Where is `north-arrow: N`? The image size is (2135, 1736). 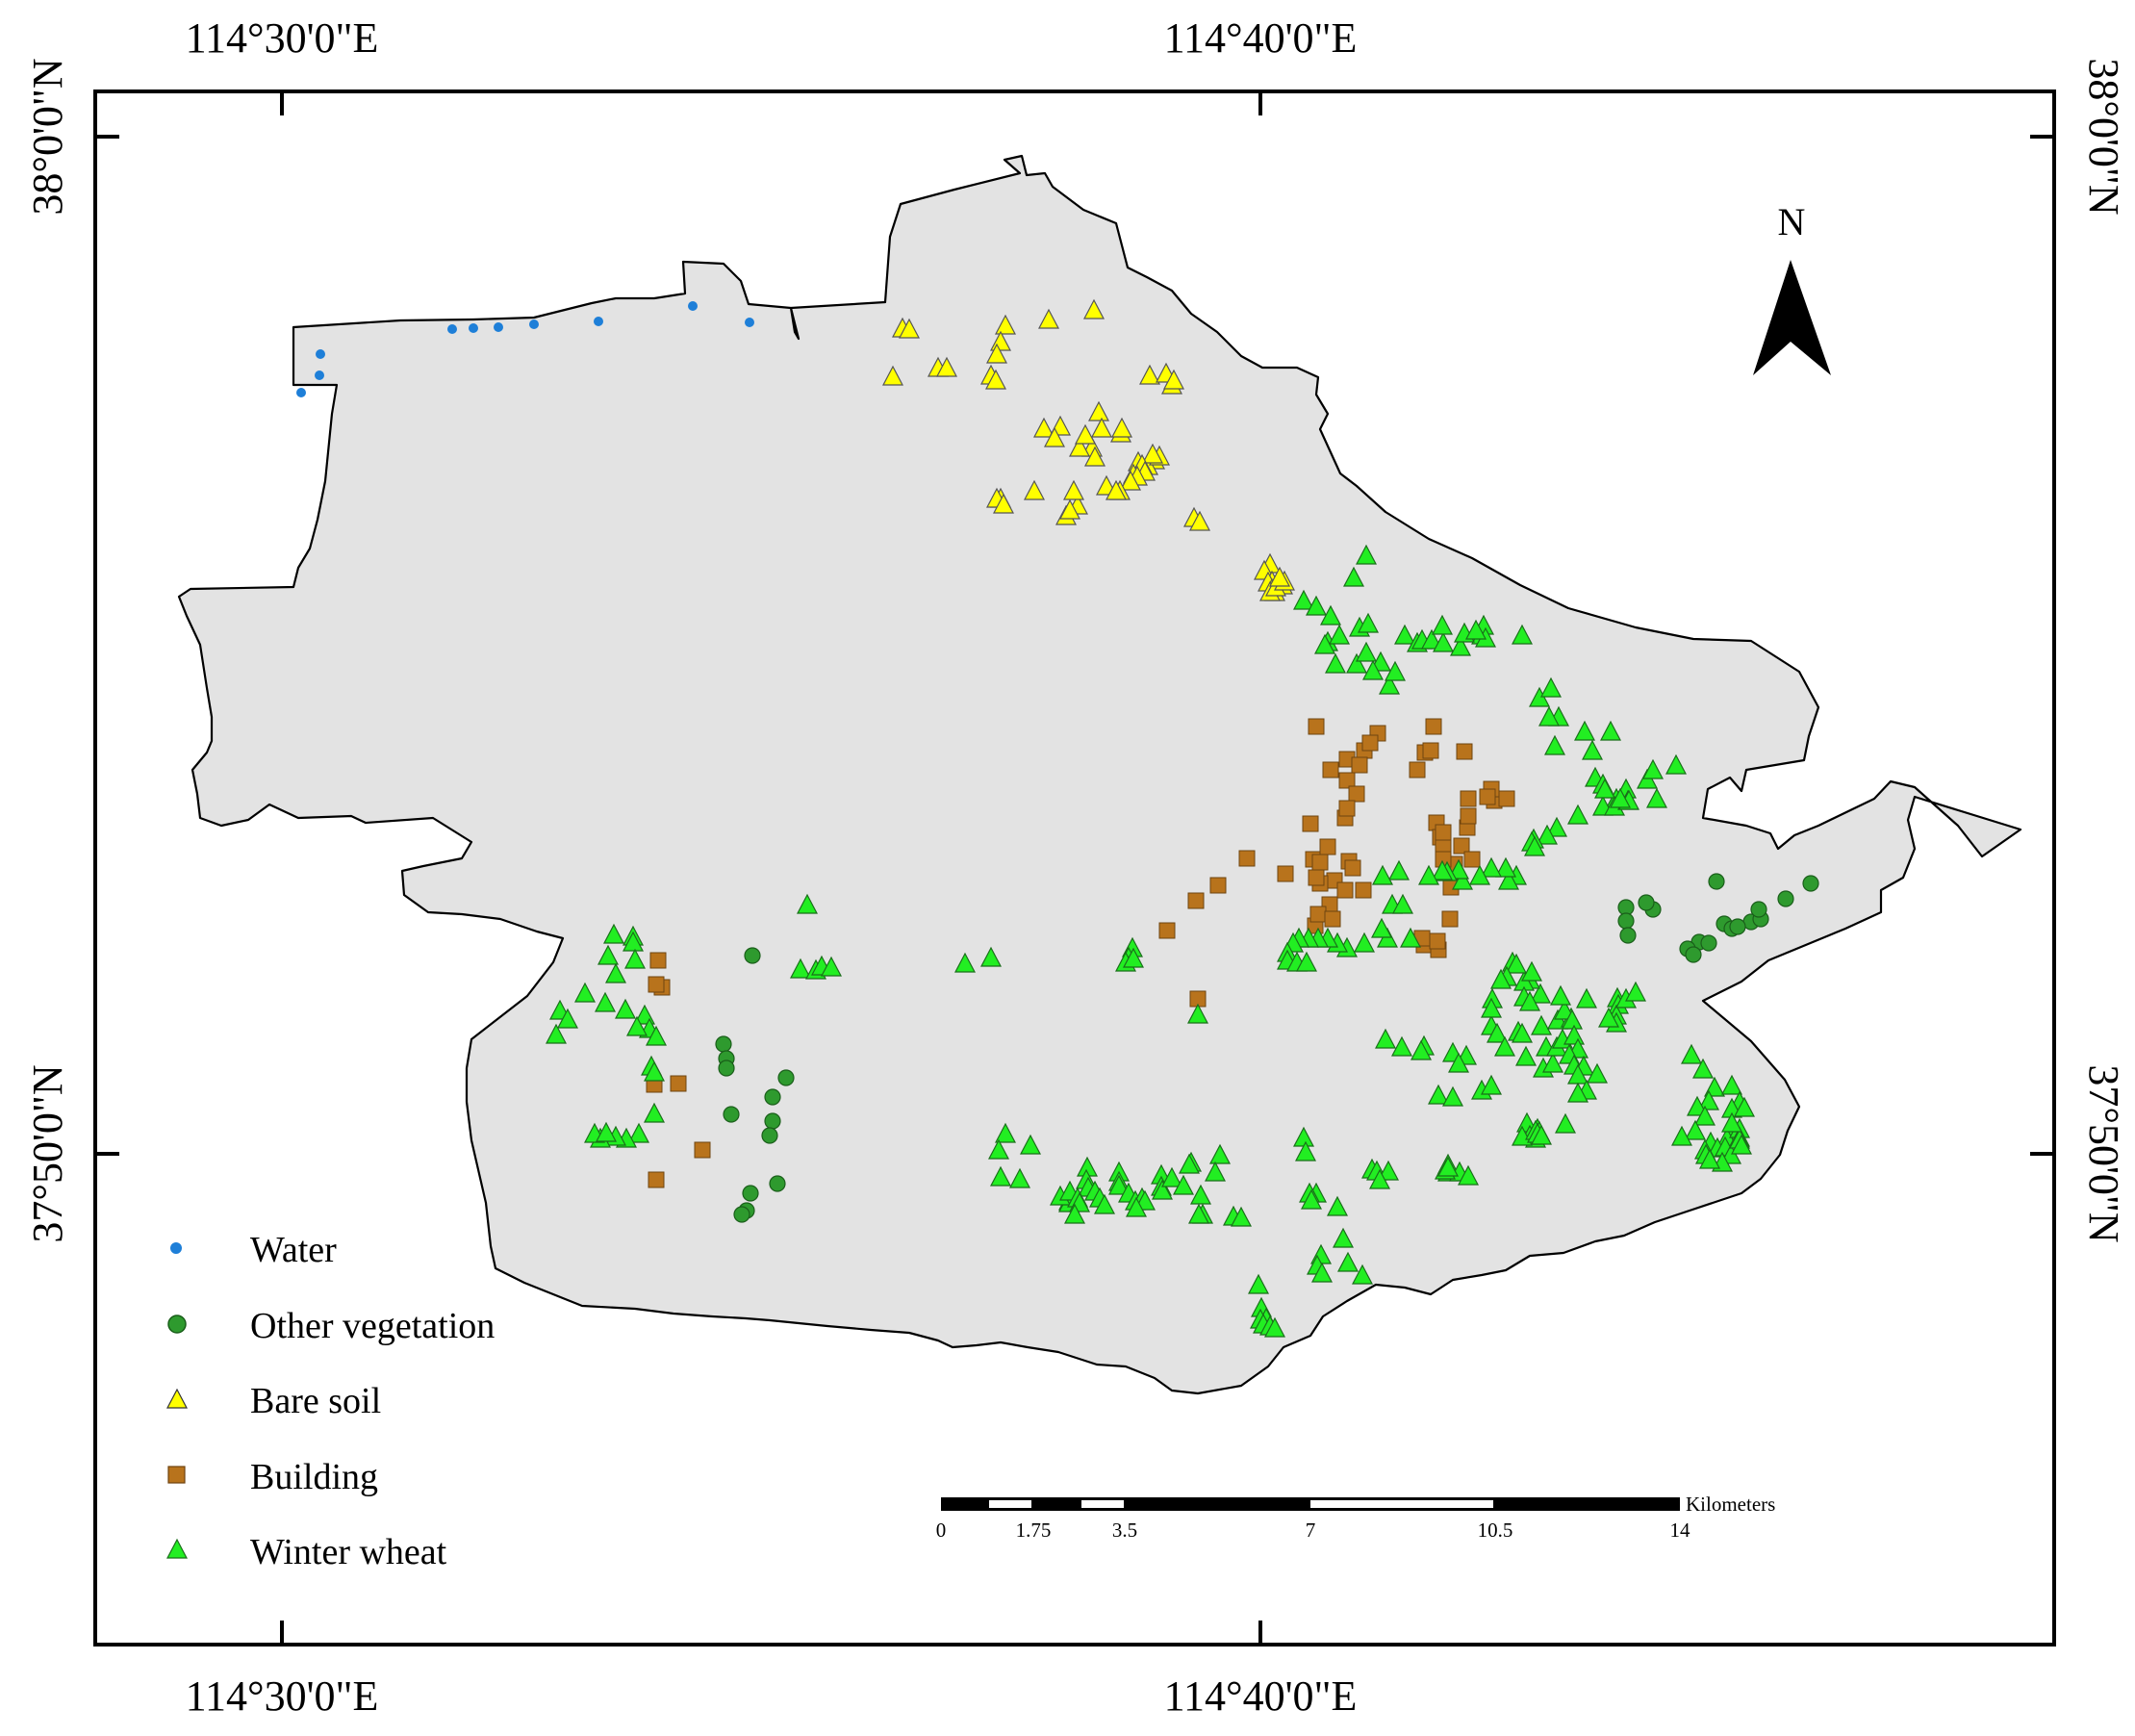
north-arrow: N is located at coordinates (1792, 287).